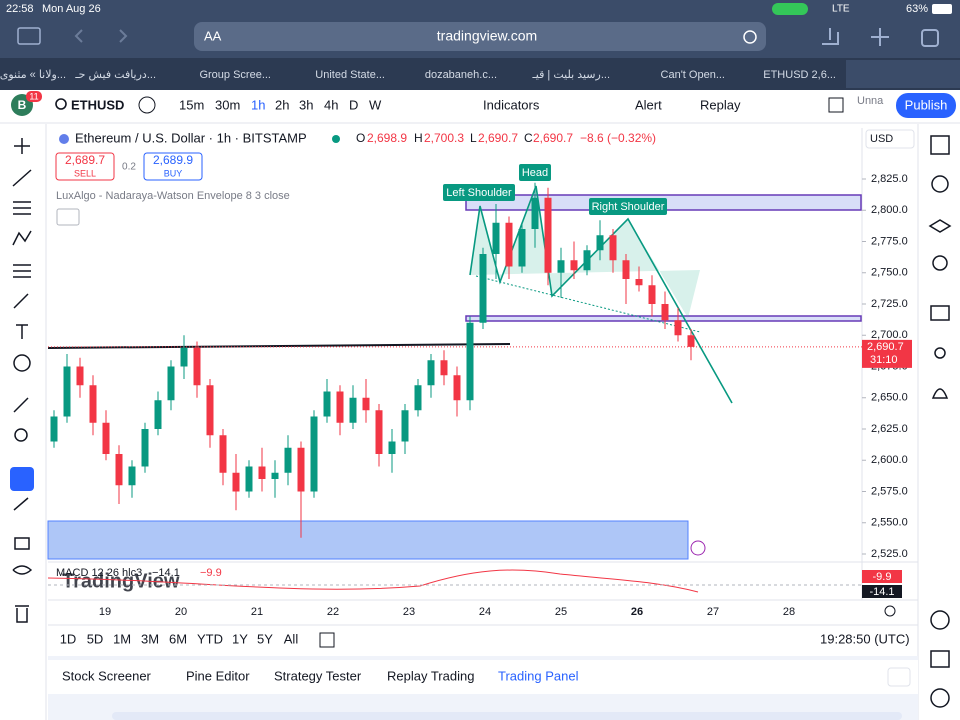 This screenshot has height=720, width=960. What do you see at coordinates (698, 548) in the screenshot?
I see `event-marker` at bounding box center [698, 548].